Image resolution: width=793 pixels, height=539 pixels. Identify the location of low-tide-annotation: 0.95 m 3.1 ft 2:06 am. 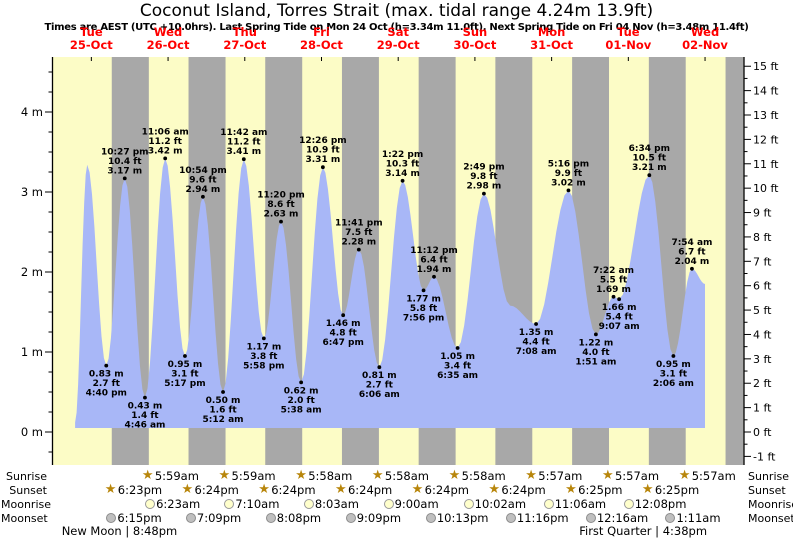
(673, 374).